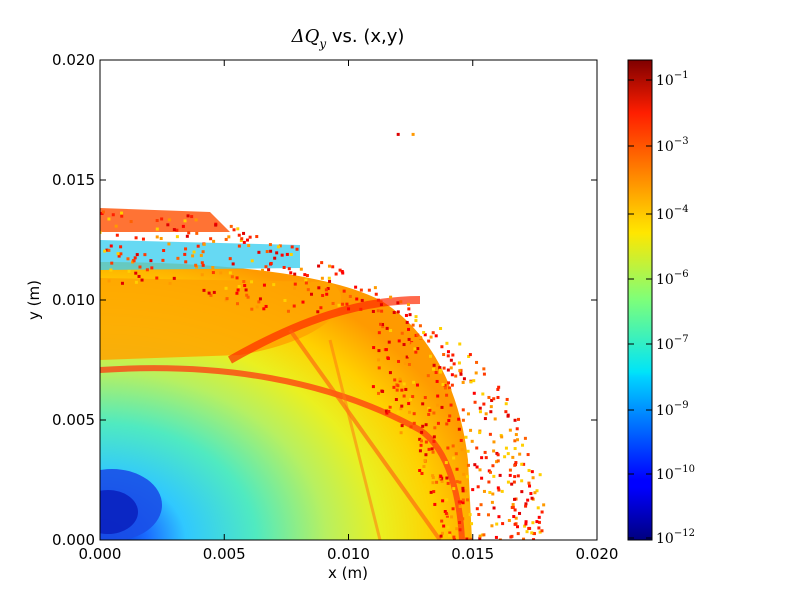 This screenshot has width=800, height=600. Describe the element at coordinates (672, 79) in the screenshot. I see `colorbar-tick-label: 10−1` at that location.